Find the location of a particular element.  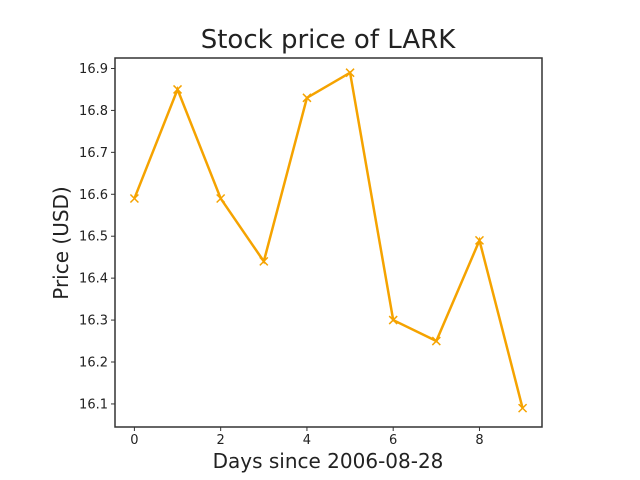

x-axis: 0 2 4 6 8 is located at coordinates (307, 437).